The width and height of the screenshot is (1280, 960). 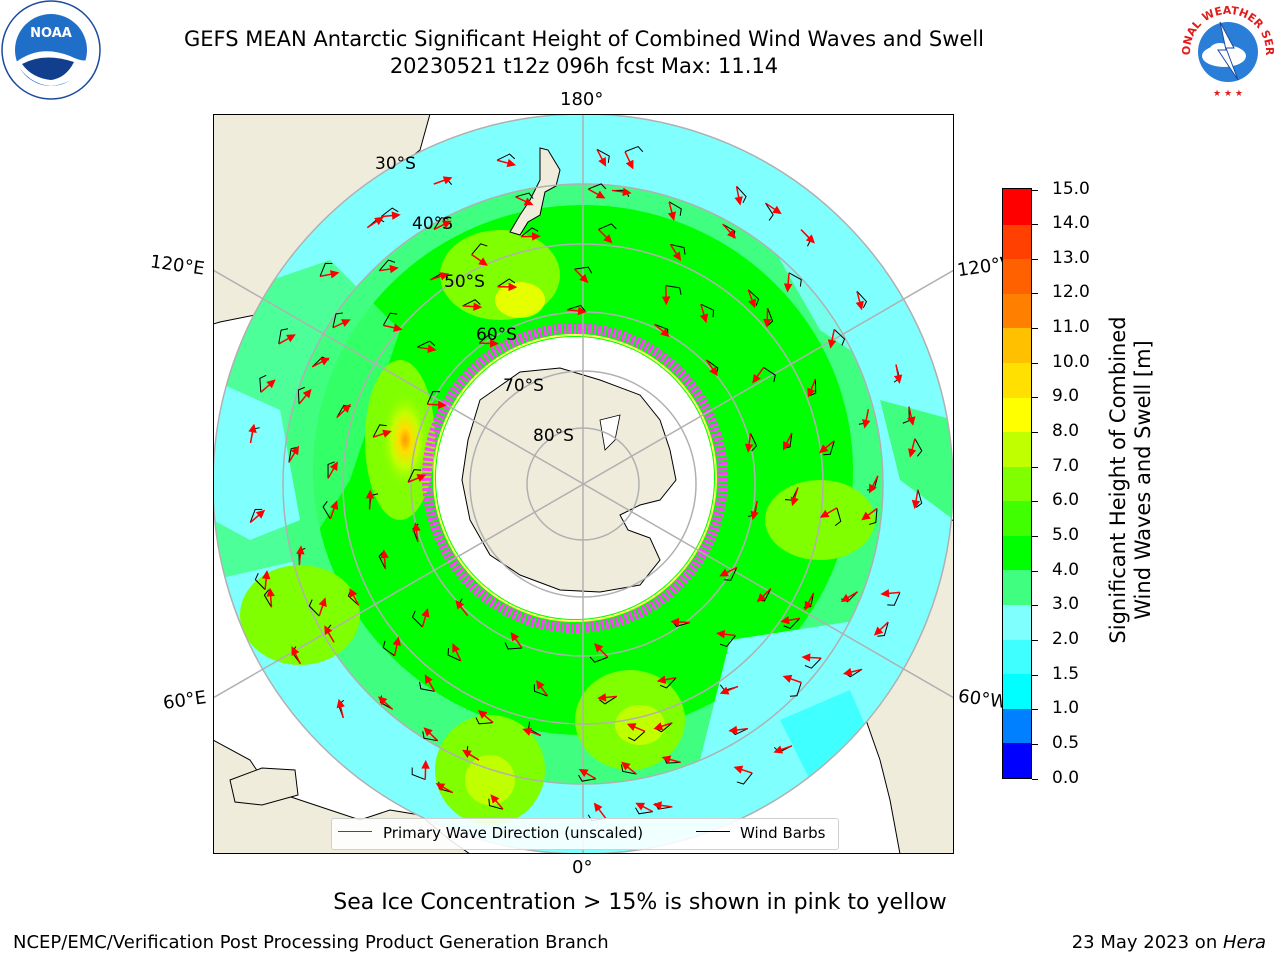 I want to click on lat-label-70s: 70°S, so click(x=523, y=386).